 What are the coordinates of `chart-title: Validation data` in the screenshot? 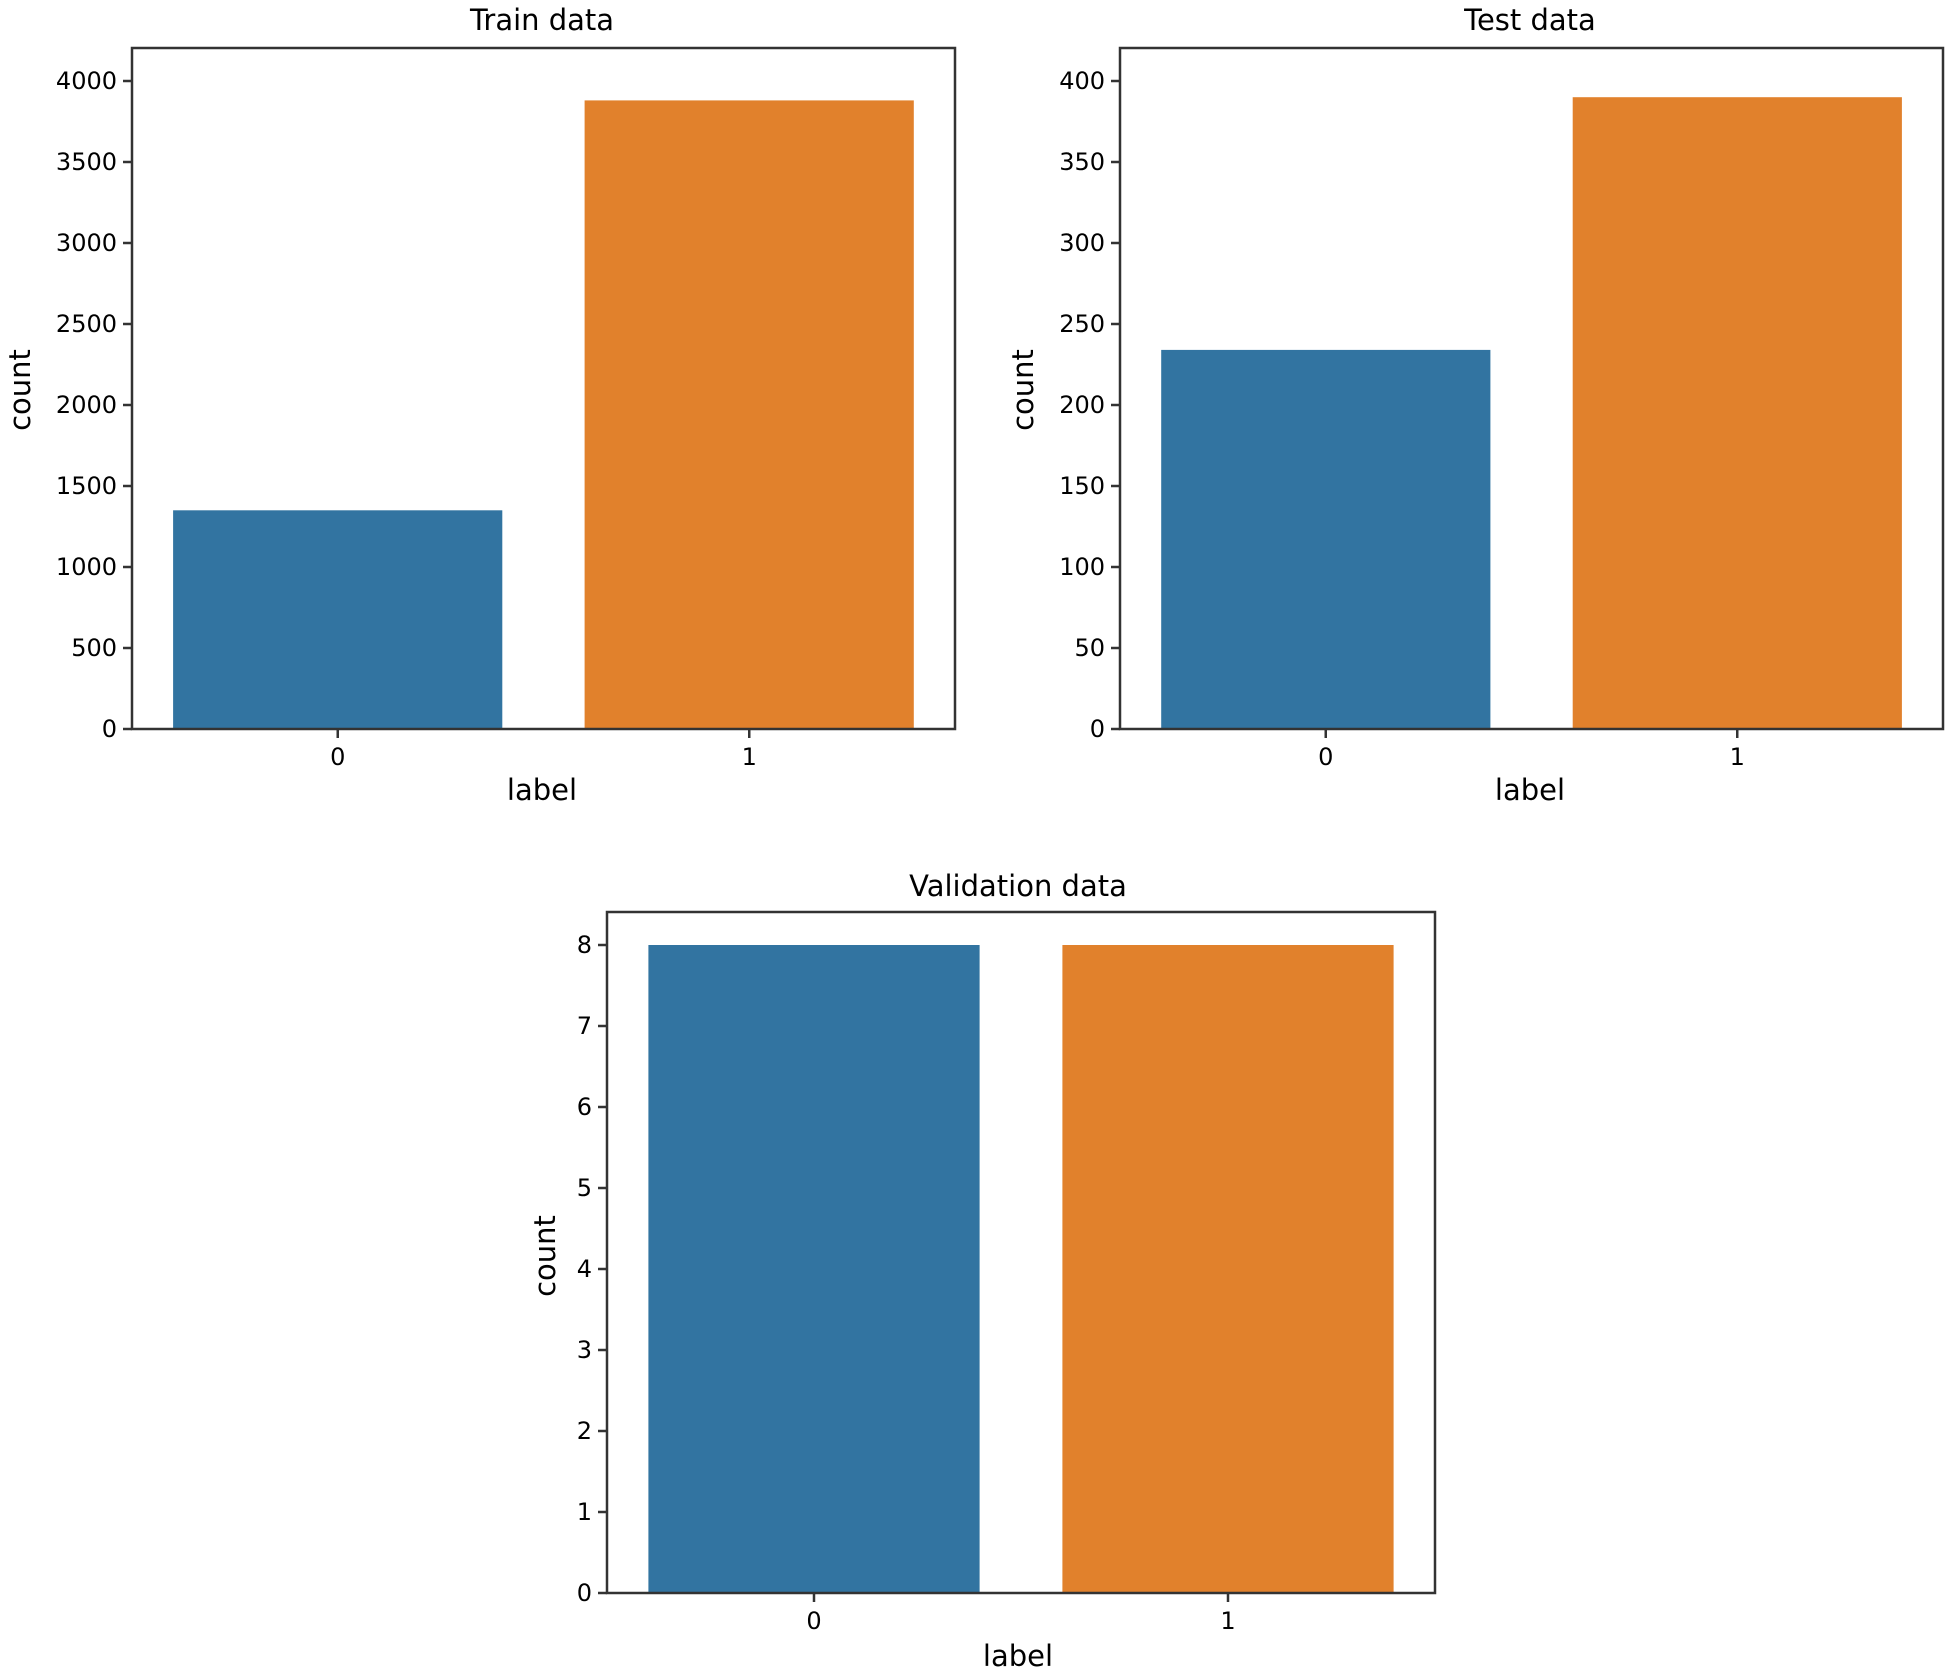 It's located at (1018, 886).